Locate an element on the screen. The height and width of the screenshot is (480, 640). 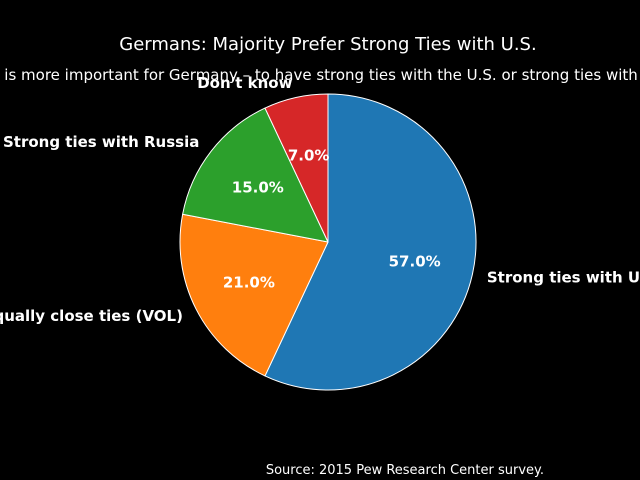
pie-slice-equally-close-ties-vol is located at coordinates (254, 295).